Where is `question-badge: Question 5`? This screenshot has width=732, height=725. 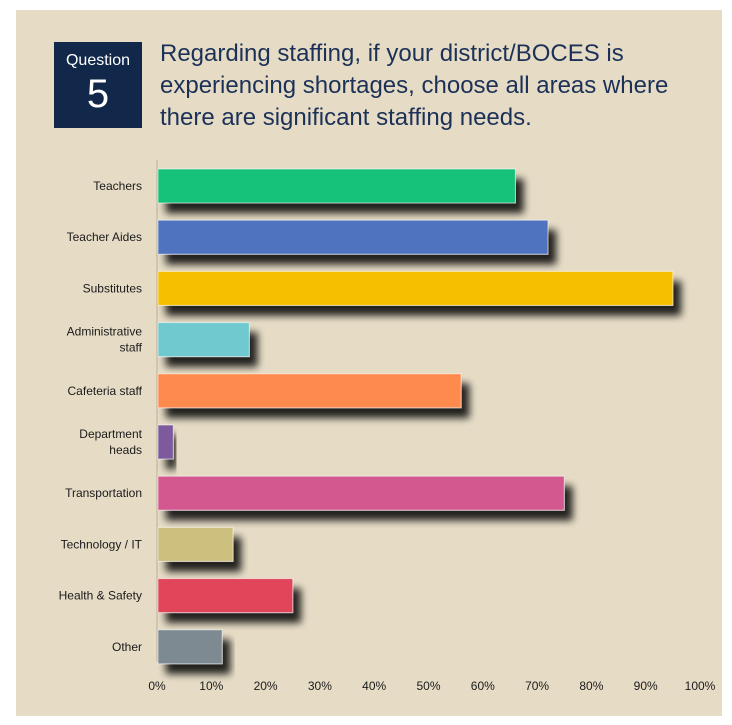 question-badge: Question 5 is located at coordinates (98, 85).